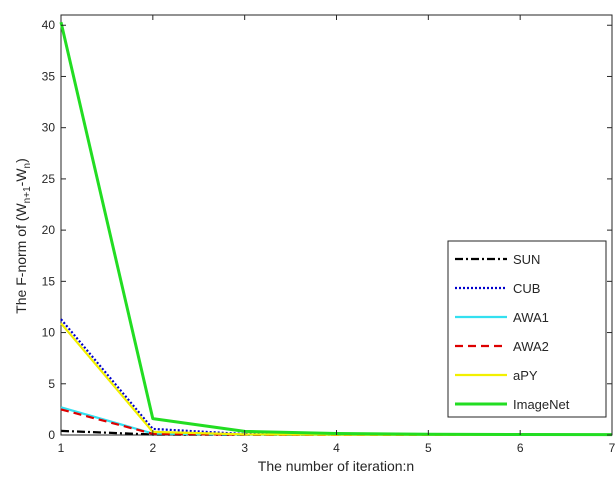  I want to click on y-tick-label: 10, so click(49, 333).